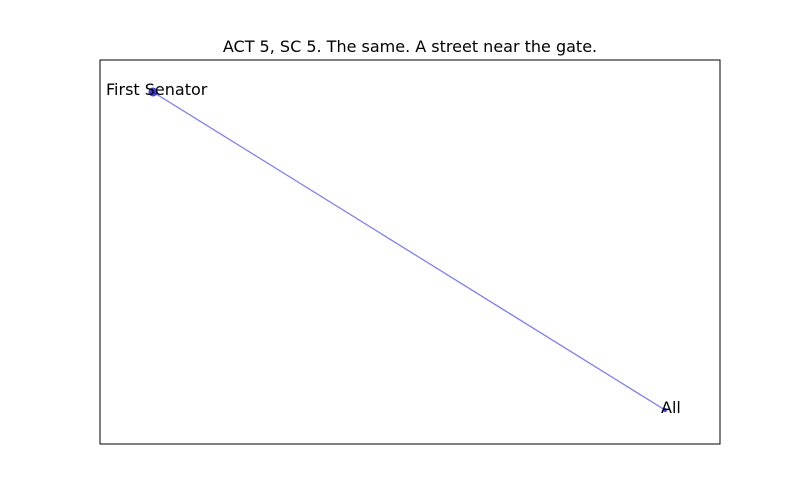 Image resolution: width=800 pixels, height=500 pixels. What do you see at coordinates (665, 410) in the screenshot?
I see `node-all` at bounding box center [665, 410].